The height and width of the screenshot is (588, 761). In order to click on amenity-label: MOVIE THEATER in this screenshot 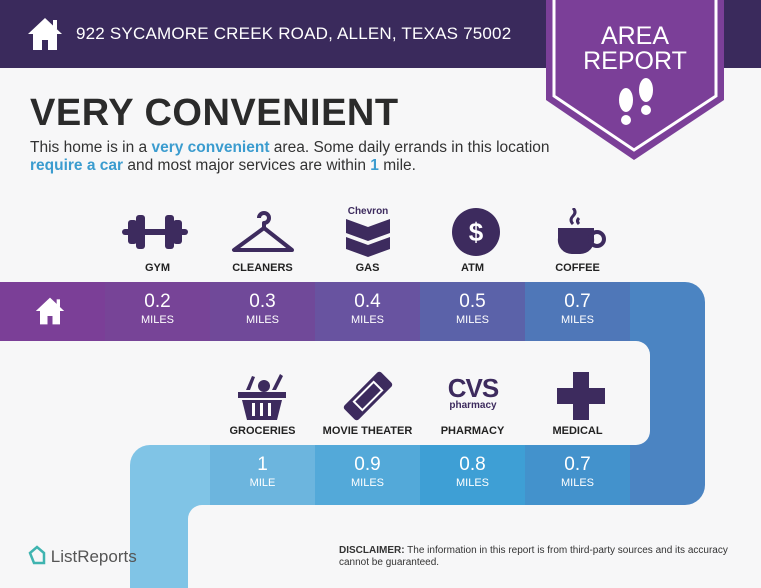, I will do `click(367, 431)`.